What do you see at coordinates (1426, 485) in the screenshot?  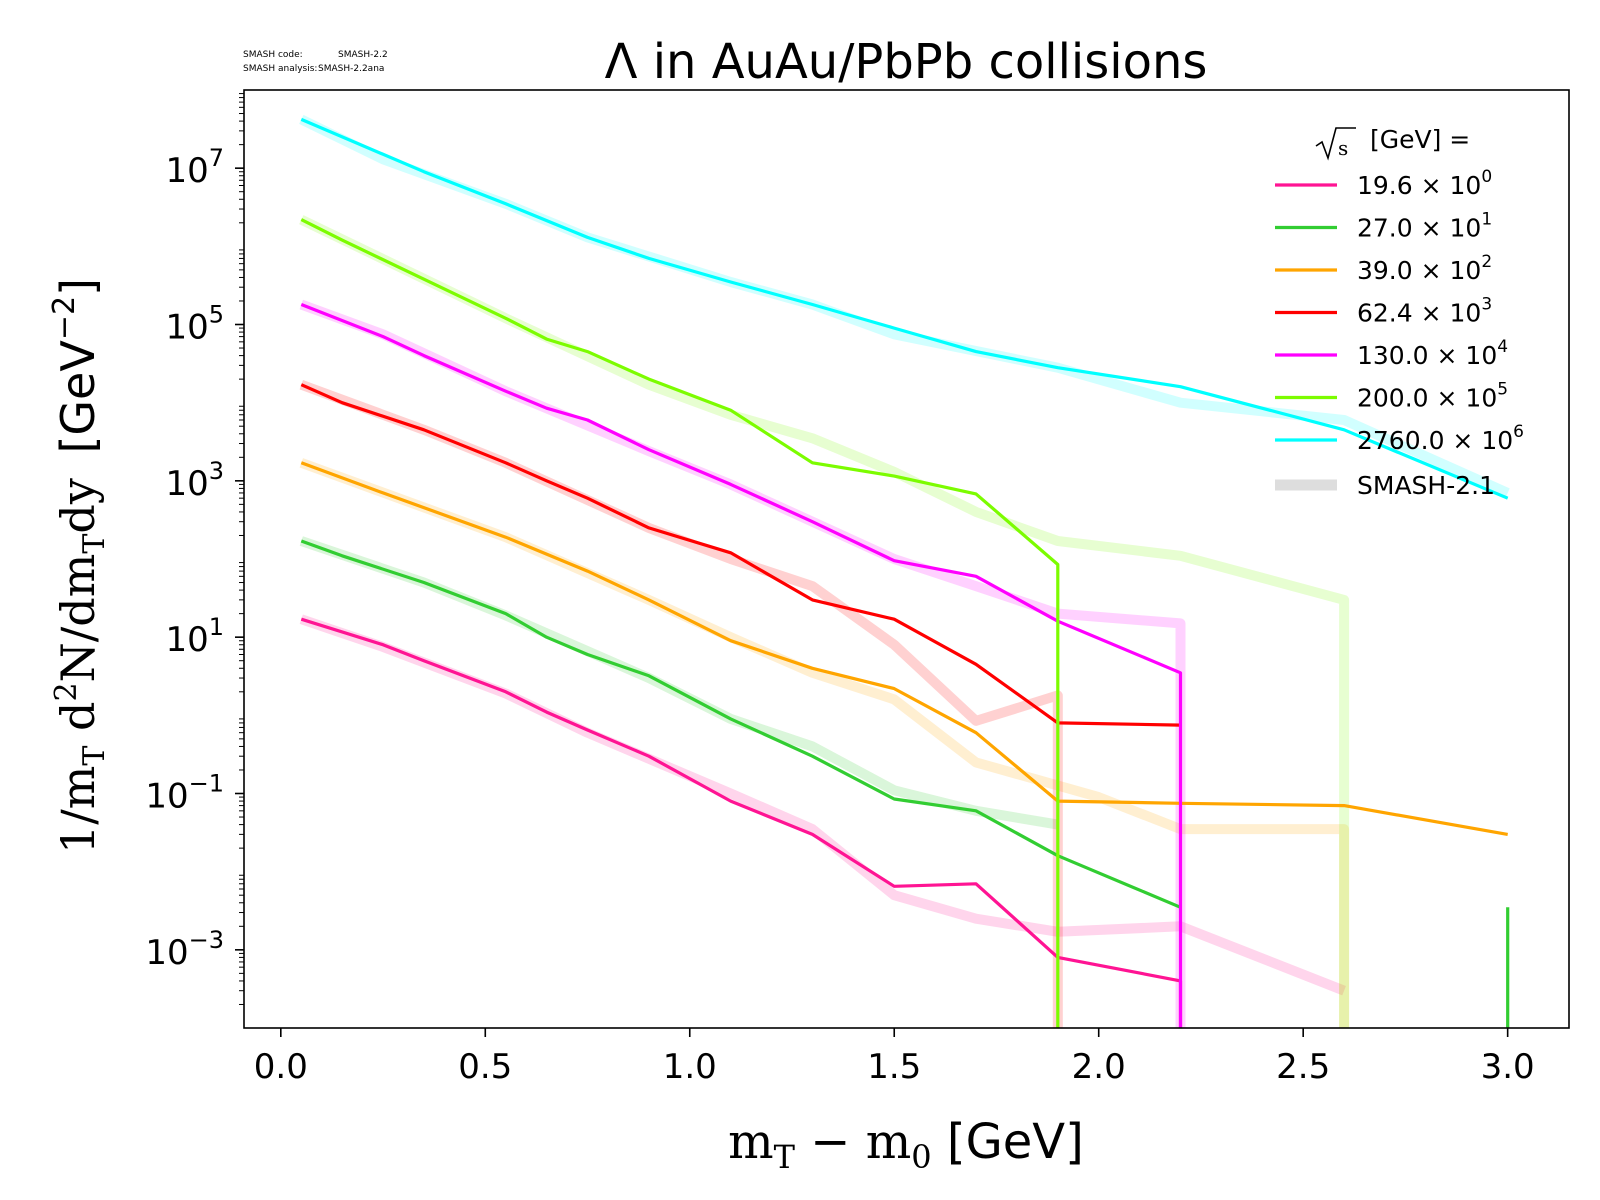 I see `legend-label-smash21: SMASH-2.1` at bounding box center [1426, 485].